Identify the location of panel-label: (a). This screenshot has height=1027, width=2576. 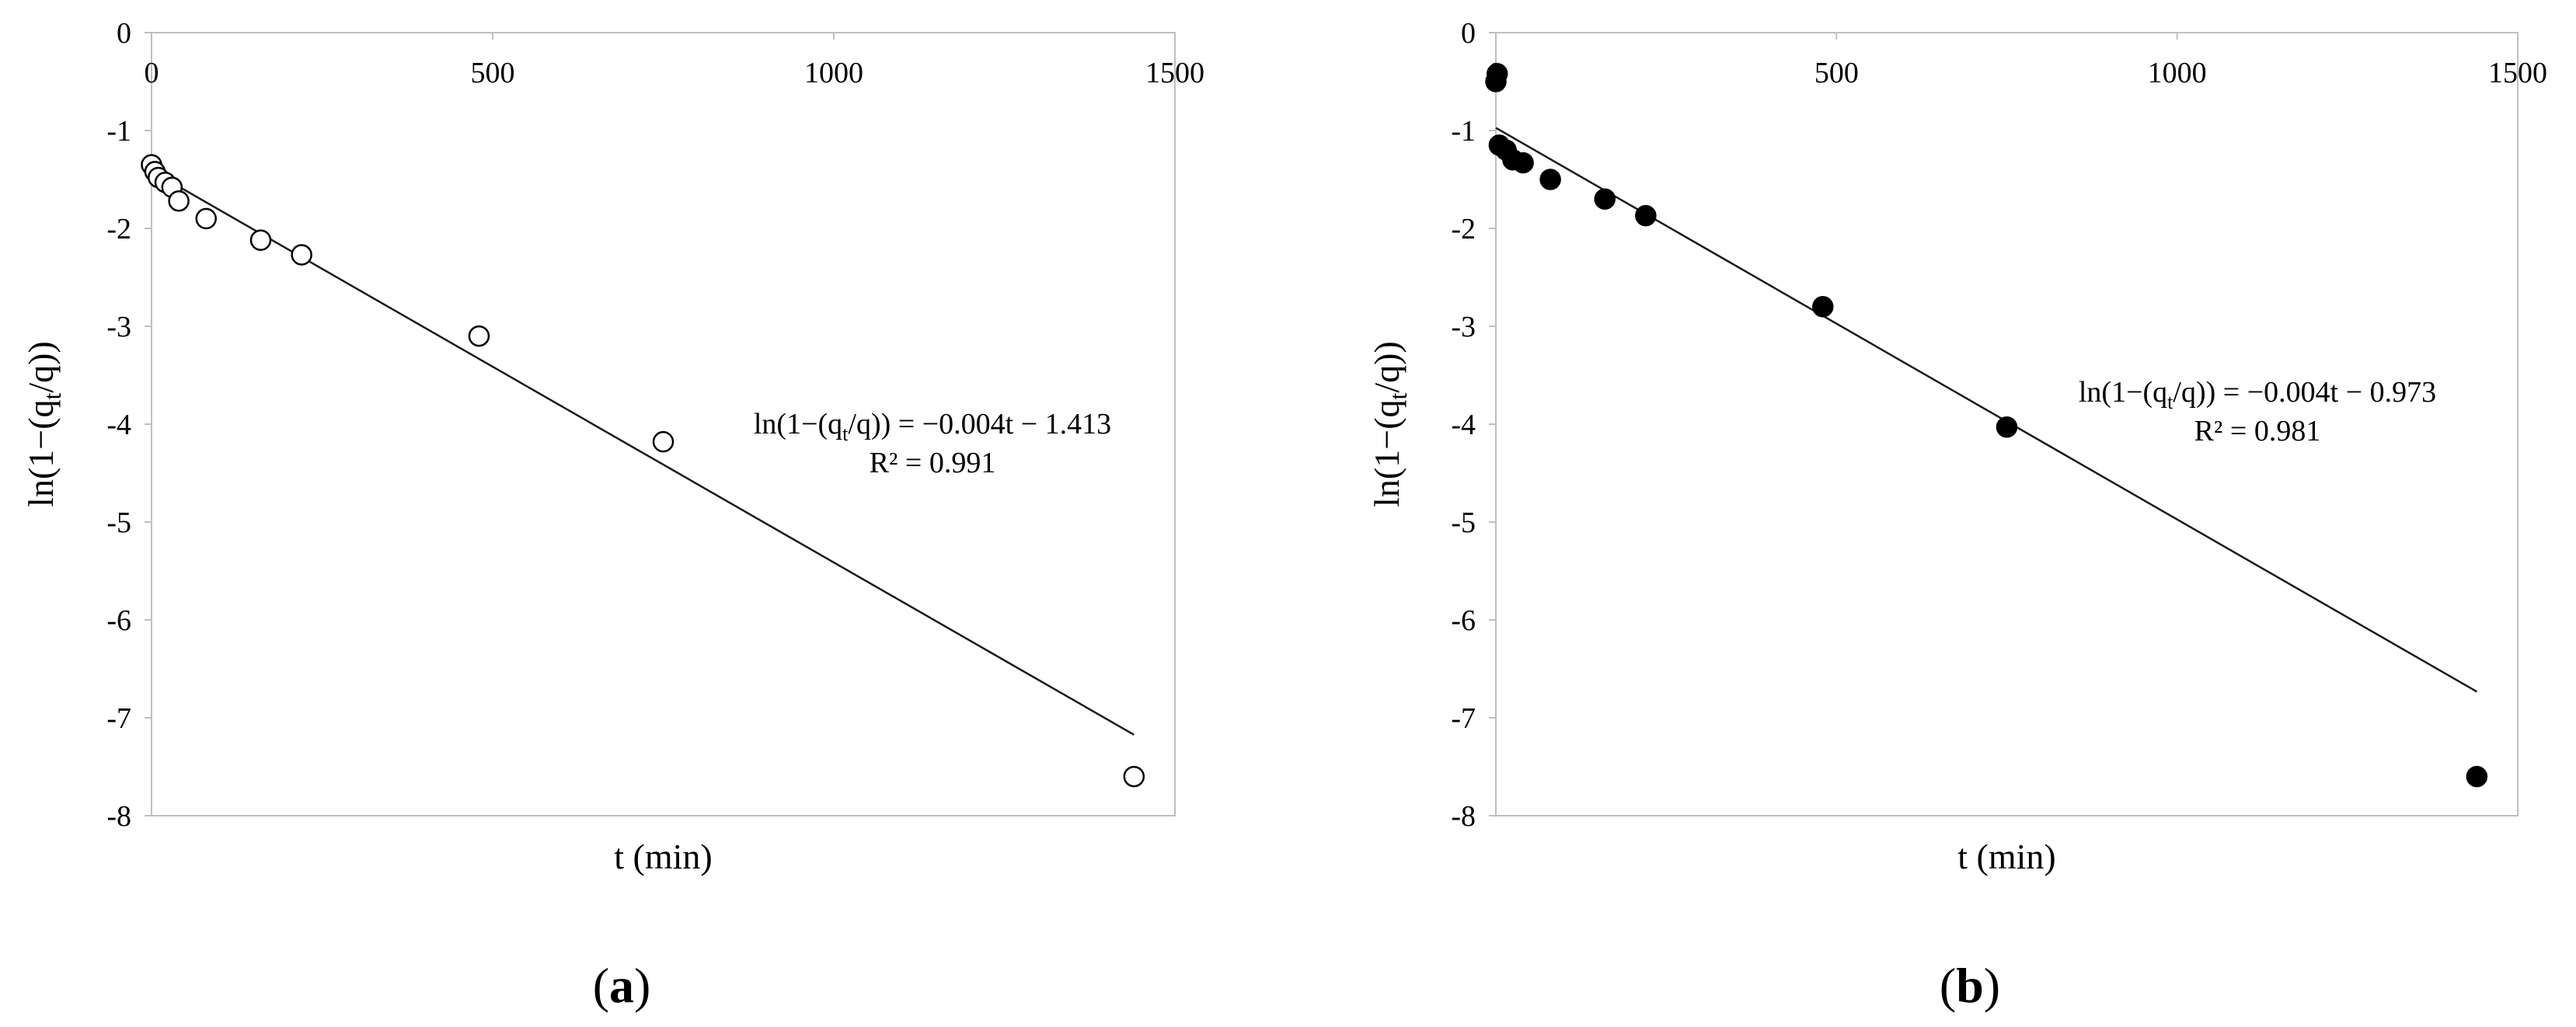
(622, 986).